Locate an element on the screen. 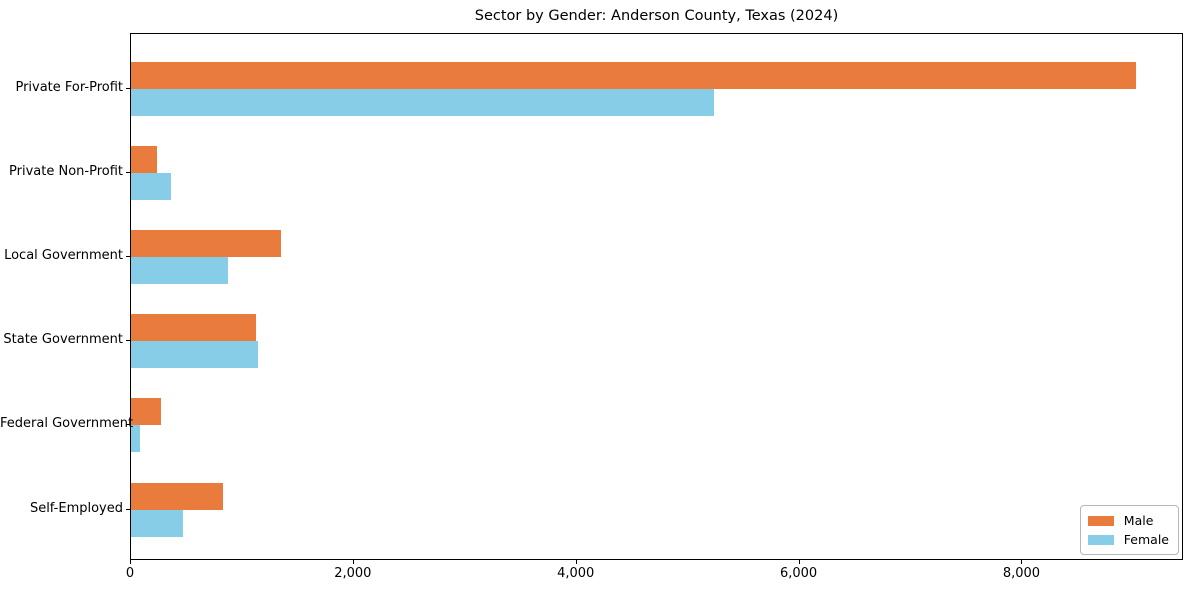 This screenshot has height=600, width=1200. bar-male-self-employed is located at coordinates (177, 496).